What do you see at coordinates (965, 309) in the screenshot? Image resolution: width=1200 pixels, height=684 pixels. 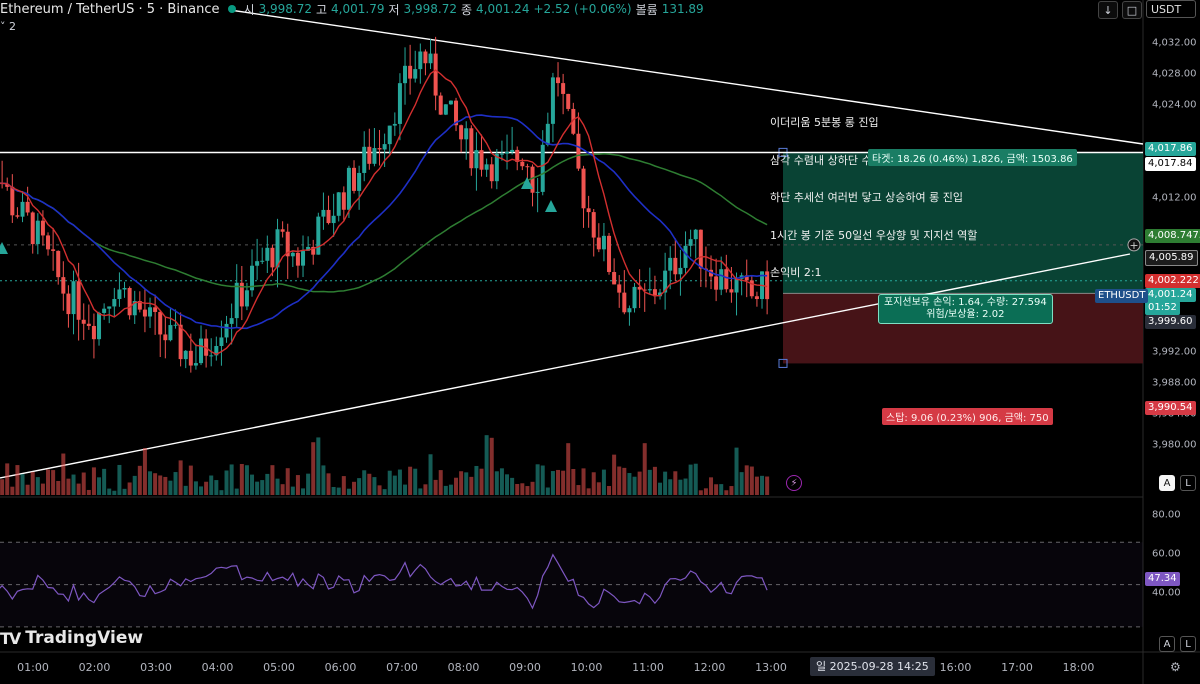 I see `position-info-box: 포지션보유 손익: 1.64, 수량: 27.594 위험/보상율: 2.02` at bounding box center [965, 309].